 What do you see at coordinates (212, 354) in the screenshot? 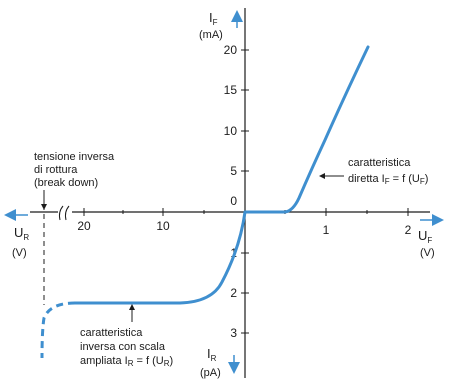
I see `label-reverse-current: IR` at bounding box center [212, 354].